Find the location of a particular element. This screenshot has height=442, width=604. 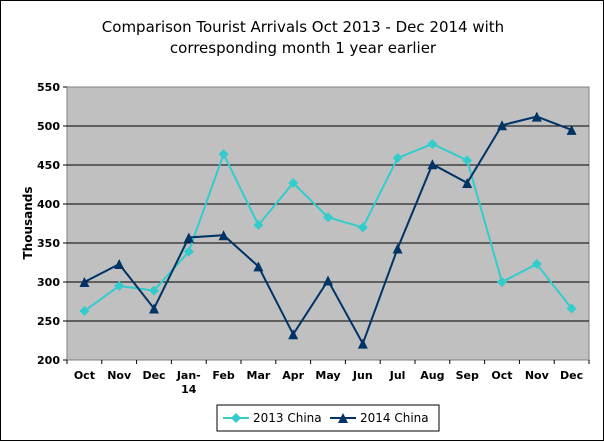

legend: 2013 China 2014 China is located at coordinates (328, 418).